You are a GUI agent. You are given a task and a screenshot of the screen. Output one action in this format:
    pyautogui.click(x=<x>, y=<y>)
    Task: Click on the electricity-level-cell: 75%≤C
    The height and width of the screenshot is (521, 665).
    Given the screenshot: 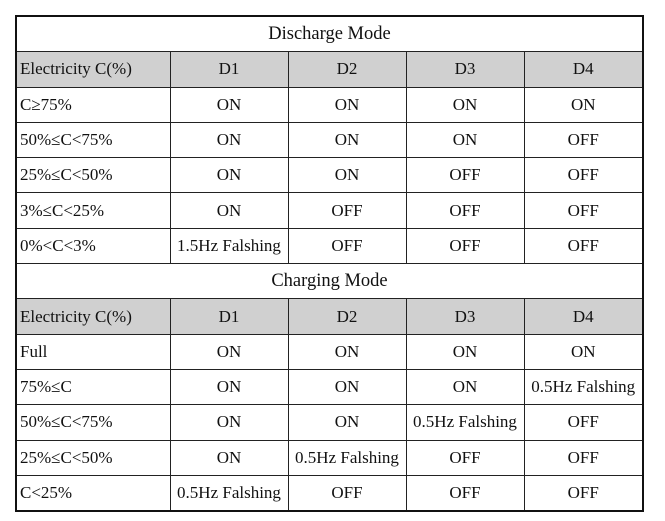 What is the action you would take?
    pyautogui.click(x=93, y=387)
    